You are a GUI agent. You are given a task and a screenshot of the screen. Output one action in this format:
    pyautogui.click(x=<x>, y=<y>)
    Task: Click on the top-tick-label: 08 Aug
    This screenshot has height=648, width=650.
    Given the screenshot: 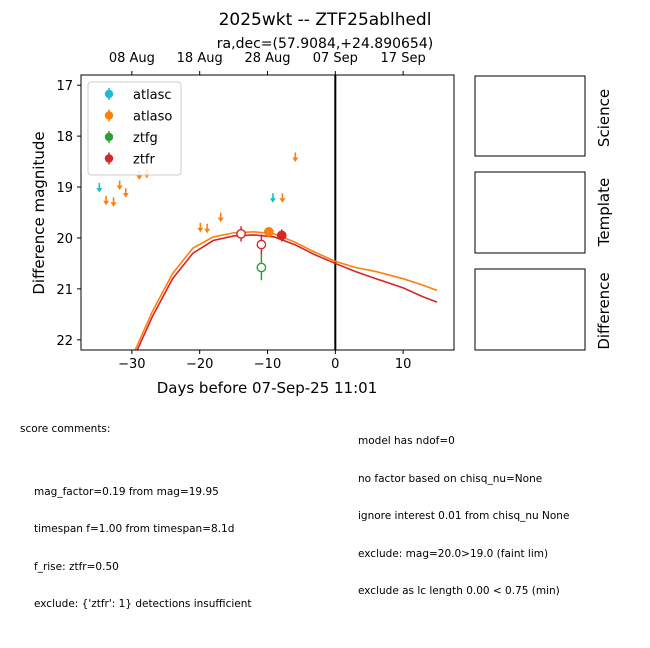 What is the action you would take?
    pyautogui.click(x=132, y=58)
    